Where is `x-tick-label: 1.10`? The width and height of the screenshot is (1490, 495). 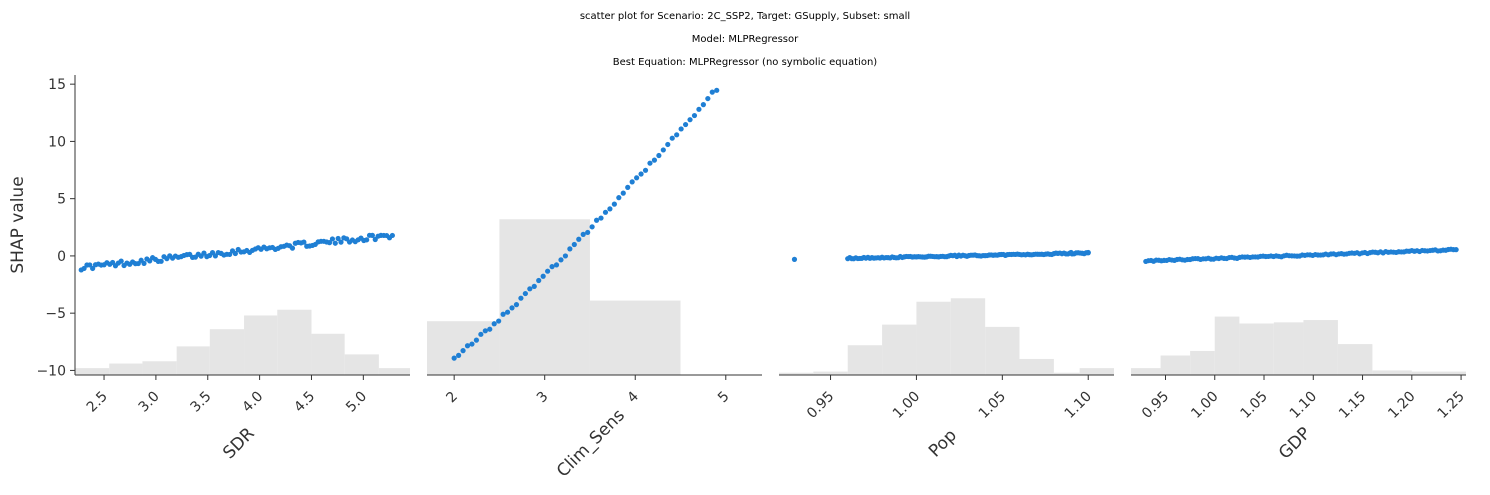 x-tick-label: 1.10 is located at coordinates (1303, 405).